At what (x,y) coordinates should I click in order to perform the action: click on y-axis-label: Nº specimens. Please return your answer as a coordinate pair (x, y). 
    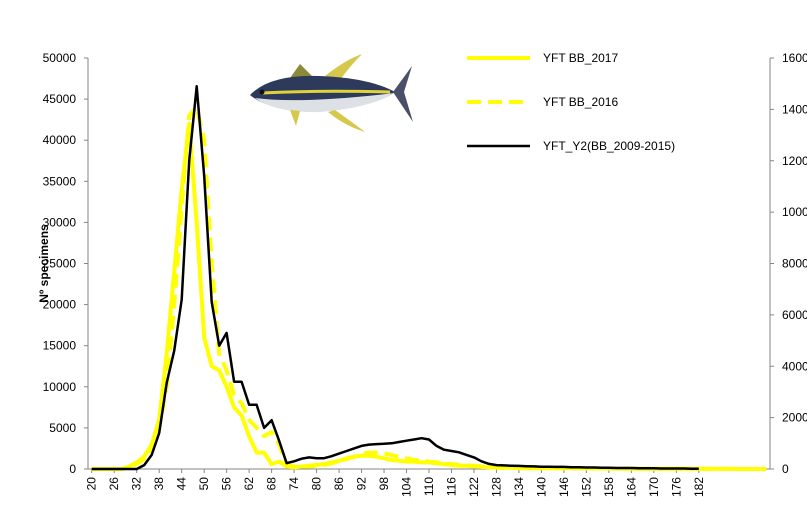
    Looking at the image, I should click on (44, 263).